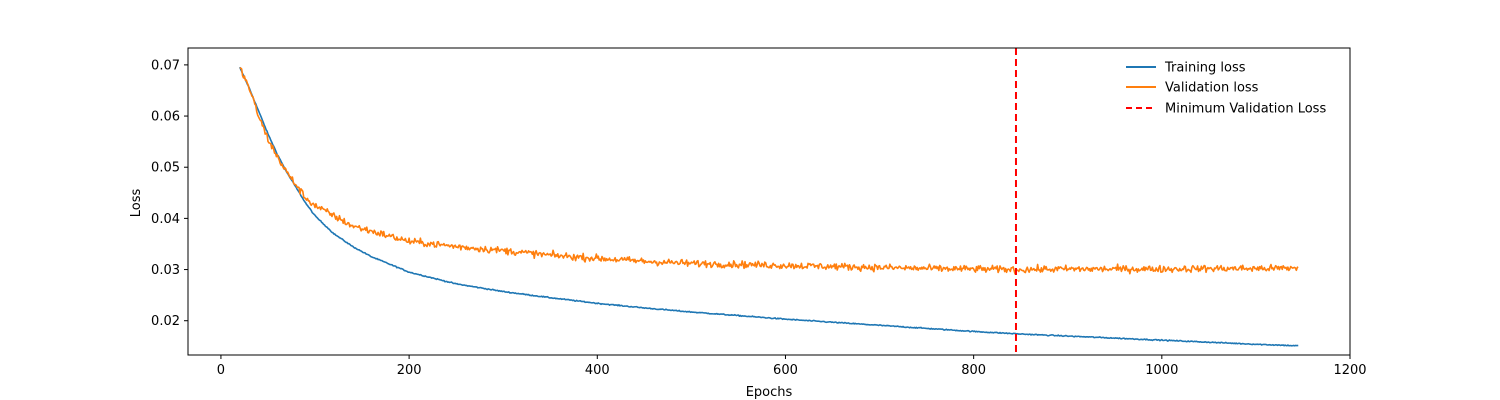 The width and height of the screenshot is (1500, 400). I want to click on y-axis: 0.02 0.03 0.04 0.05 0.06 0.07, so click(169, 193).